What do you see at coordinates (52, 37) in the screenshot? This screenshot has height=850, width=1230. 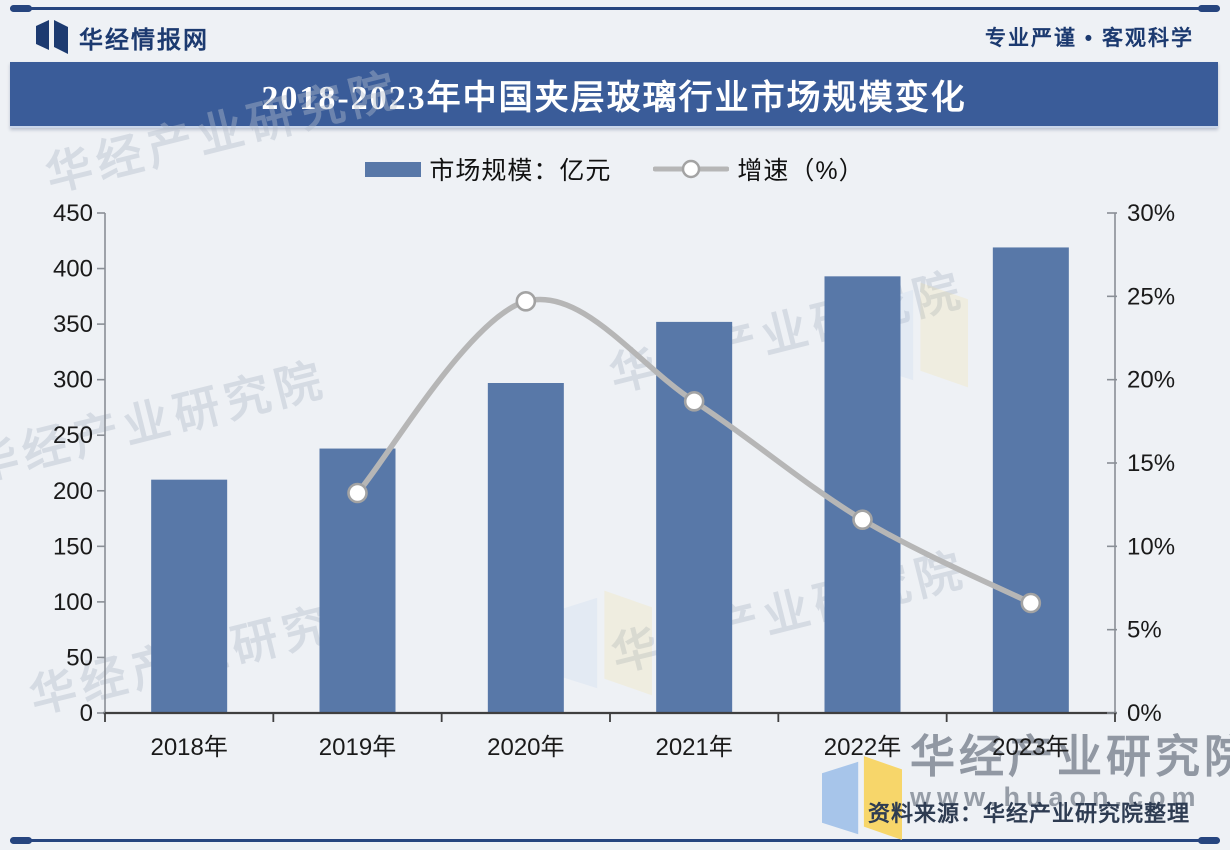 I see `huajing-logo-icon` at bounding box center [52, 37].